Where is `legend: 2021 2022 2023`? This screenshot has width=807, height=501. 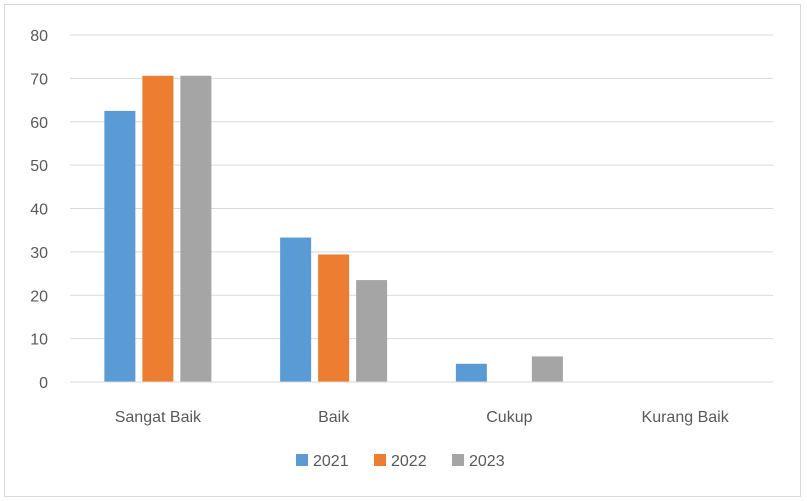
legend: 2021 2022 2023 is located at coordinates (400, 461).